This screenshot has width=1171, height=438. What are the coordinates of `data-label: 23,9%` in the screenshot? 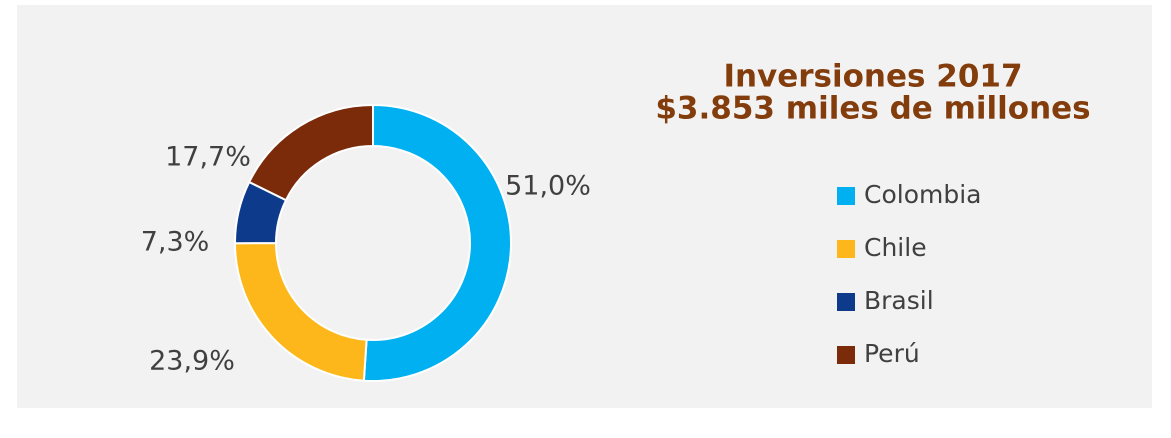 It's located at (192, 361).